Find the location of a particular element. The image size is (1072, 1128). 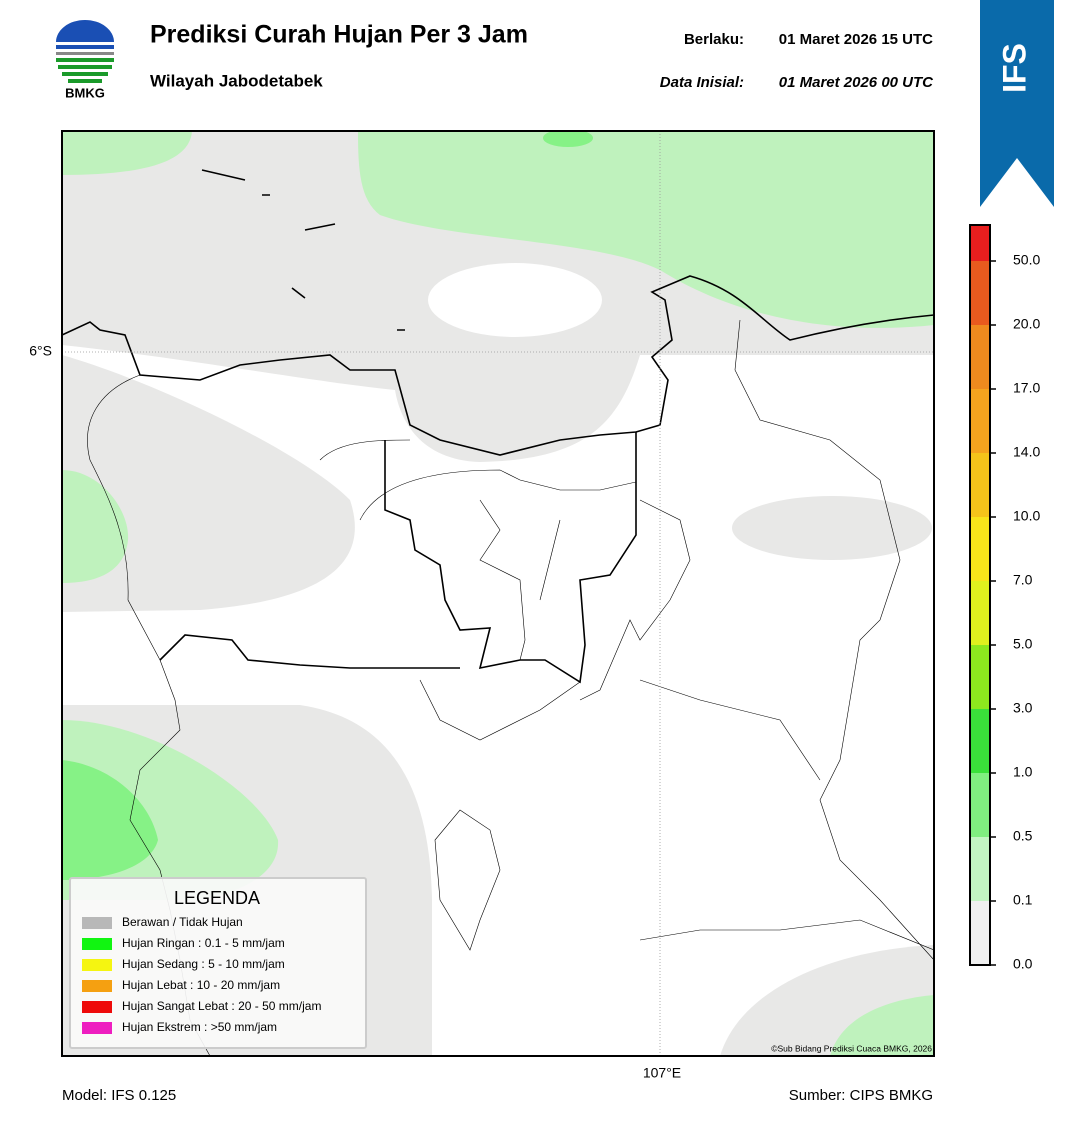

colorbar-tick-label: 20.0 is located at coordinates (1026, 324).